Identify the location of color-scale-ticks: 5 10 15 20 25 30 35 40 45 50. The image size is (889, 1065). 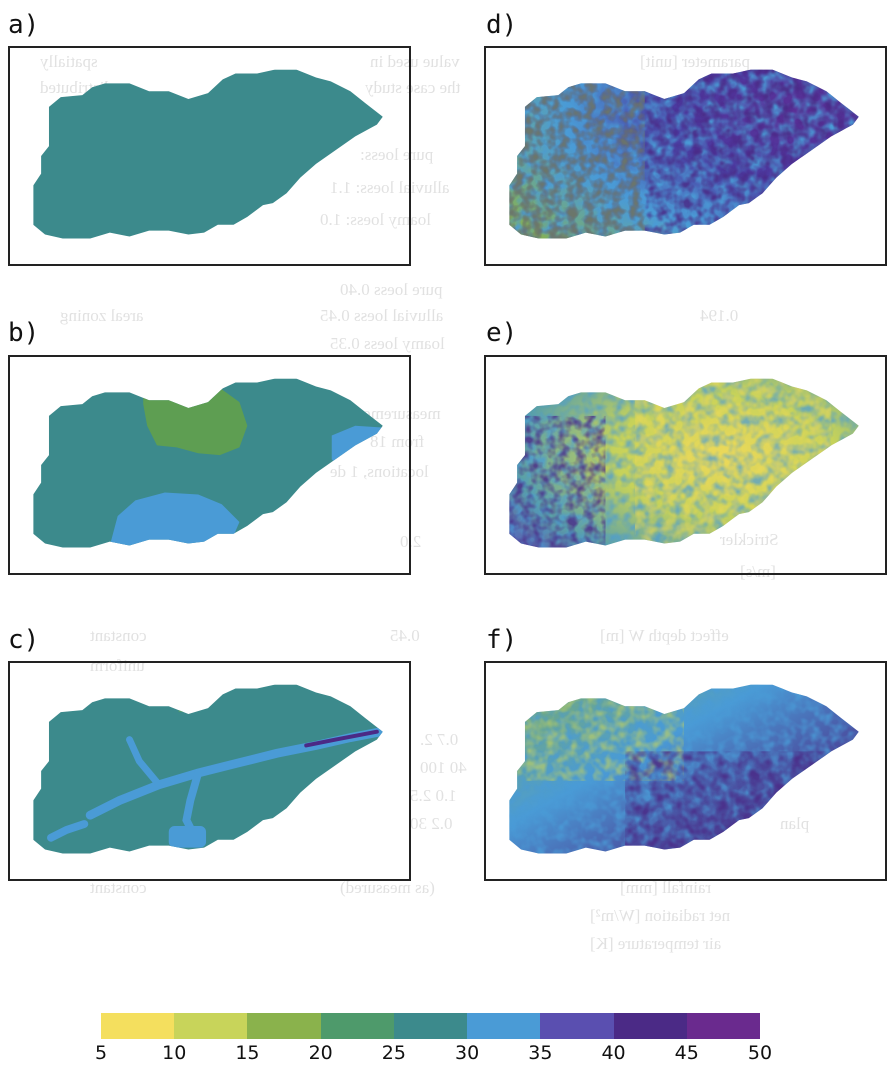
(433, 1053).